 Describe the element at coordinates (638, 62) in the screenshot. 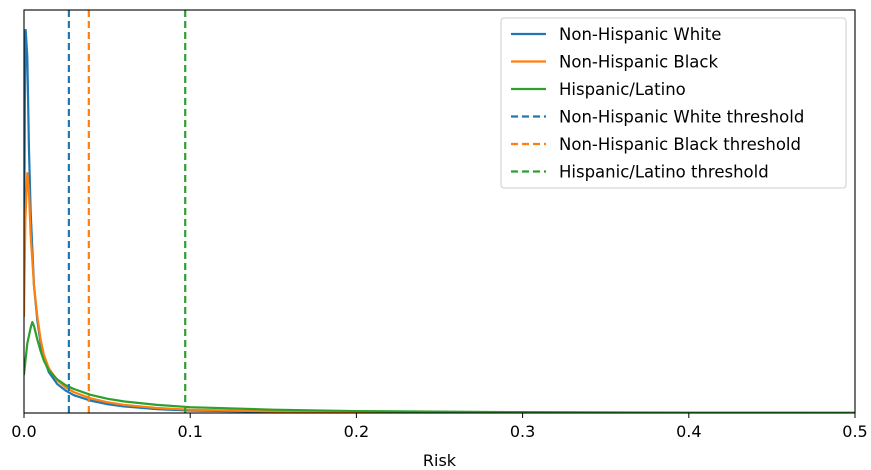

I see `legend-label-1: Non-Hispanic Black` at that location.